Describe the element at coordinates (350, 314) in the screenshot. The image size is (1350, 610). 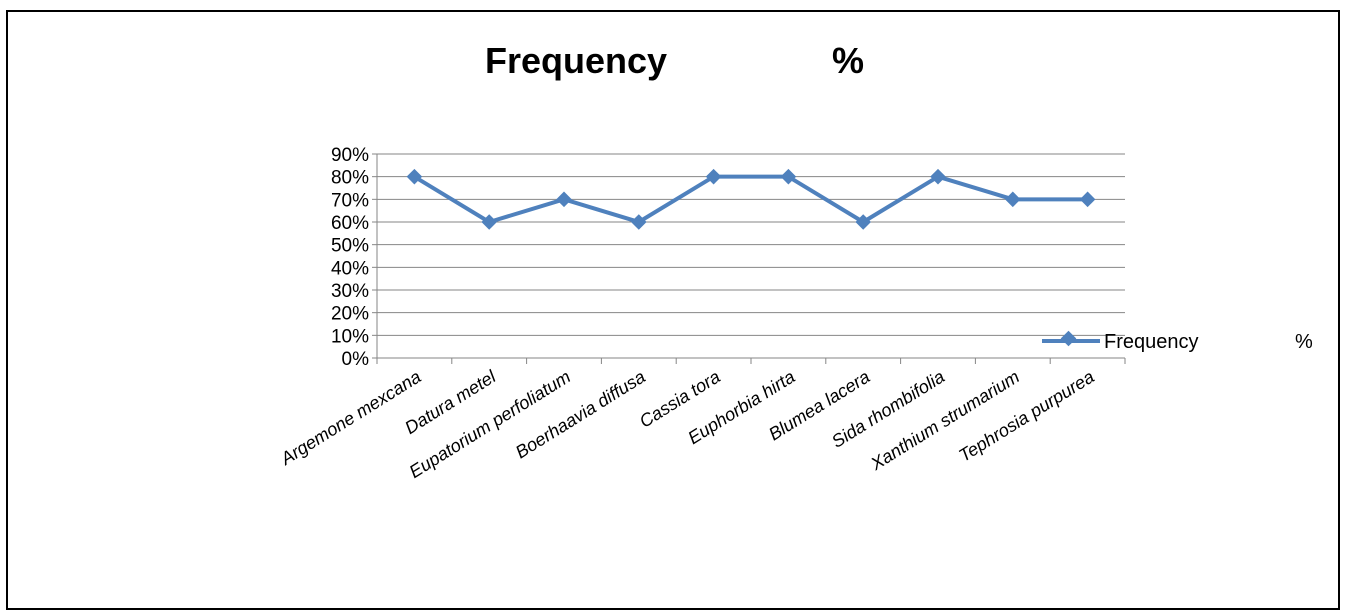
I see `y-tick-label: 20%` at that location.